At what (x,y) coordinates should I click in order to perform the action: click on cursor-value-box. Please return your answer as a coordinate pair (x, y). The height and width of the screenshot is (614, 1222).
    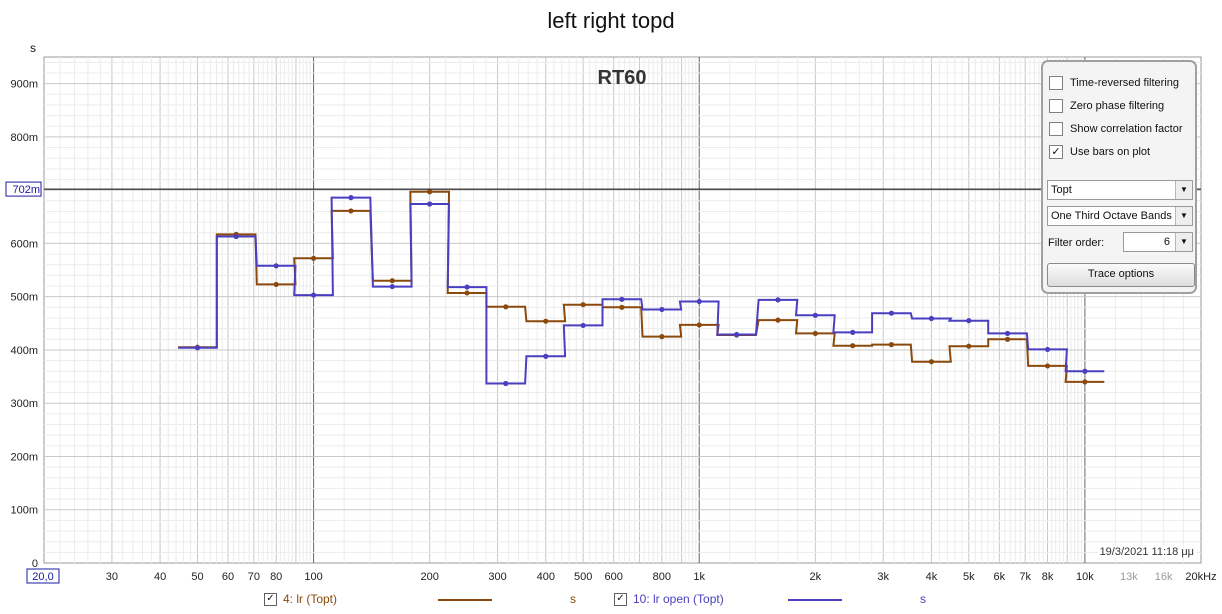
    Looking at the image, I should click on (23, 189).